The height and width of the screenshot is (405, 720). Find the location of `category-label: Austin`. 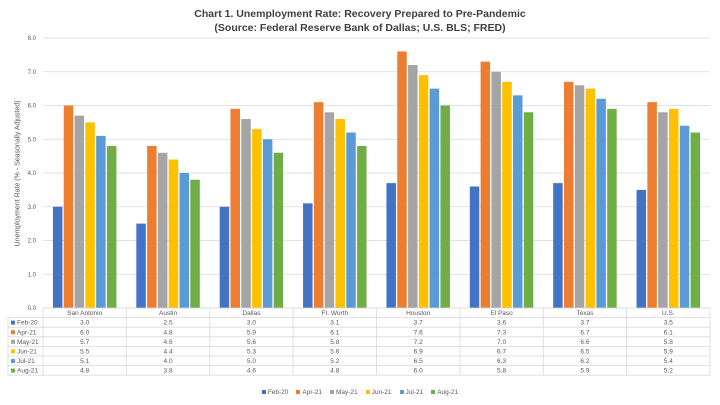

category-label: Austin is located at coordinates (168, 313).